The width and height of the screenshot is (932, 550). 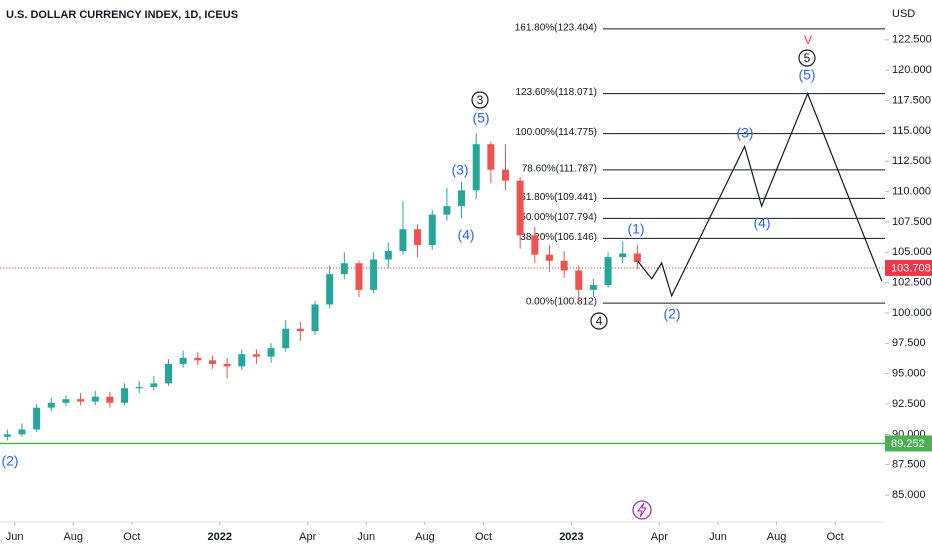 I want to click on y-tick-label: 115.000, so click(x=911, y=131).